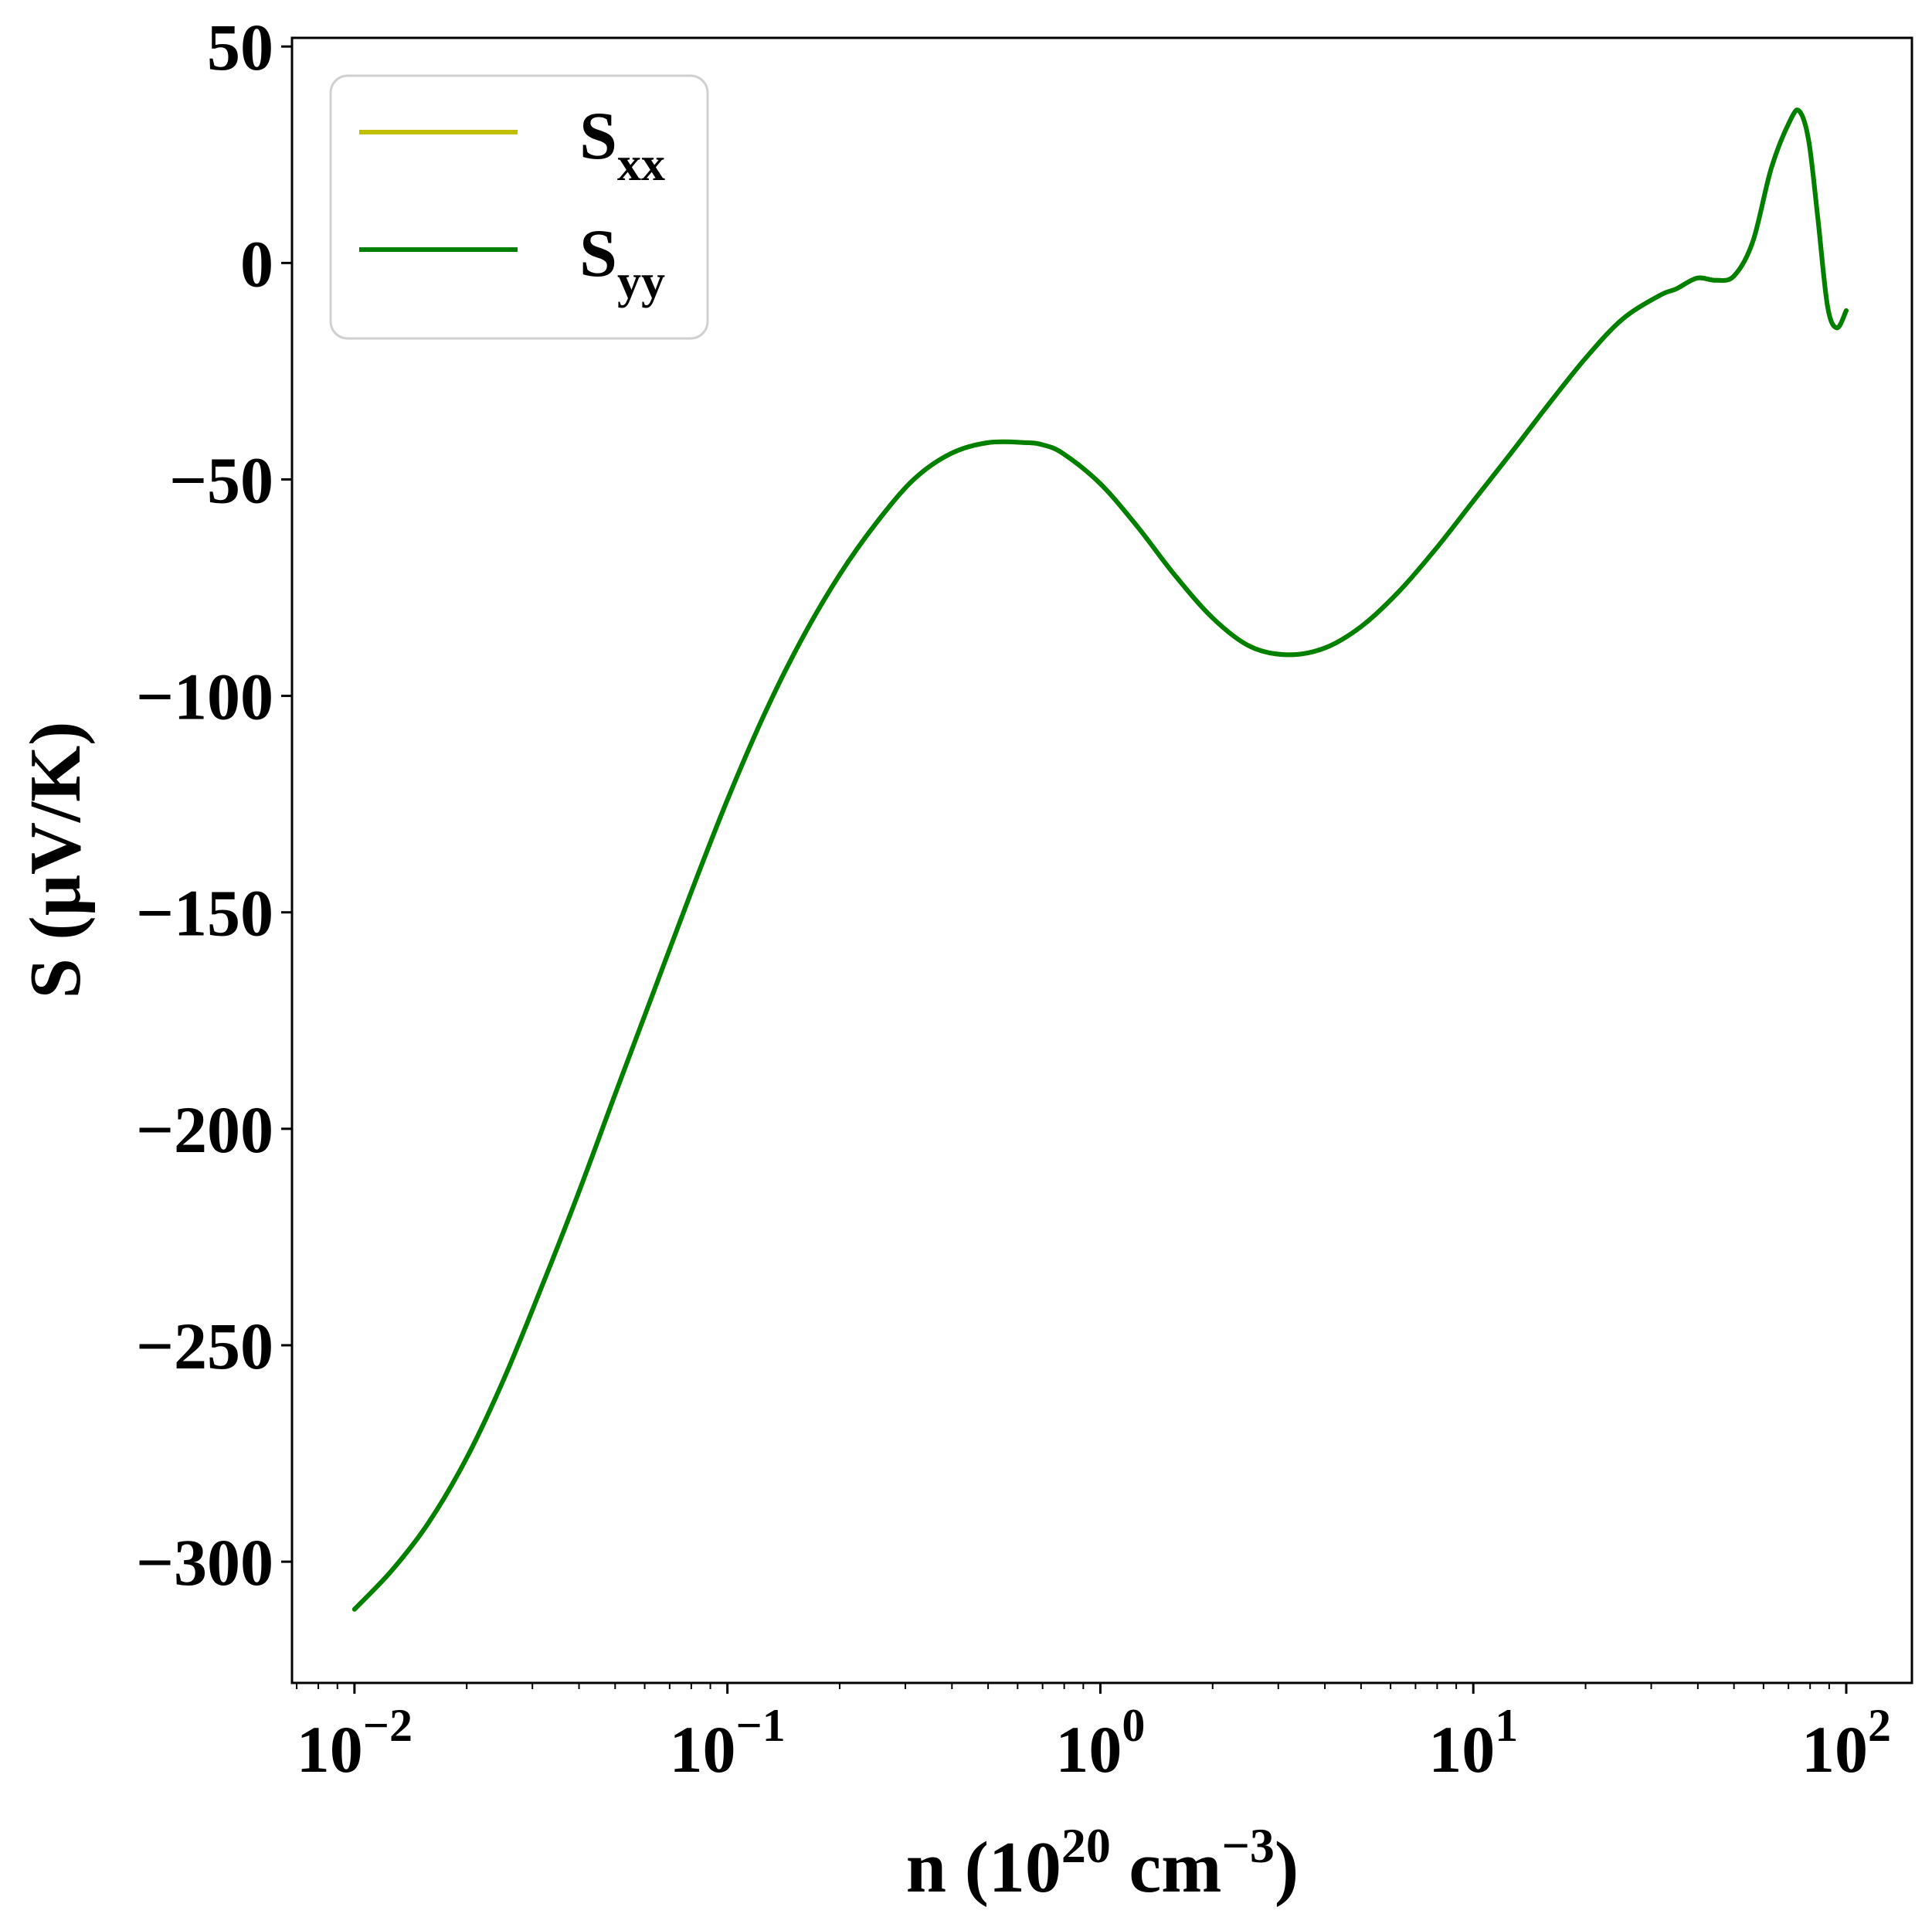 The width and height of the screenshot is (1932, 1924). Describe the element at coordinates (598, 136) in the screenshot. I see `legend-sxx-main: S` at that location.